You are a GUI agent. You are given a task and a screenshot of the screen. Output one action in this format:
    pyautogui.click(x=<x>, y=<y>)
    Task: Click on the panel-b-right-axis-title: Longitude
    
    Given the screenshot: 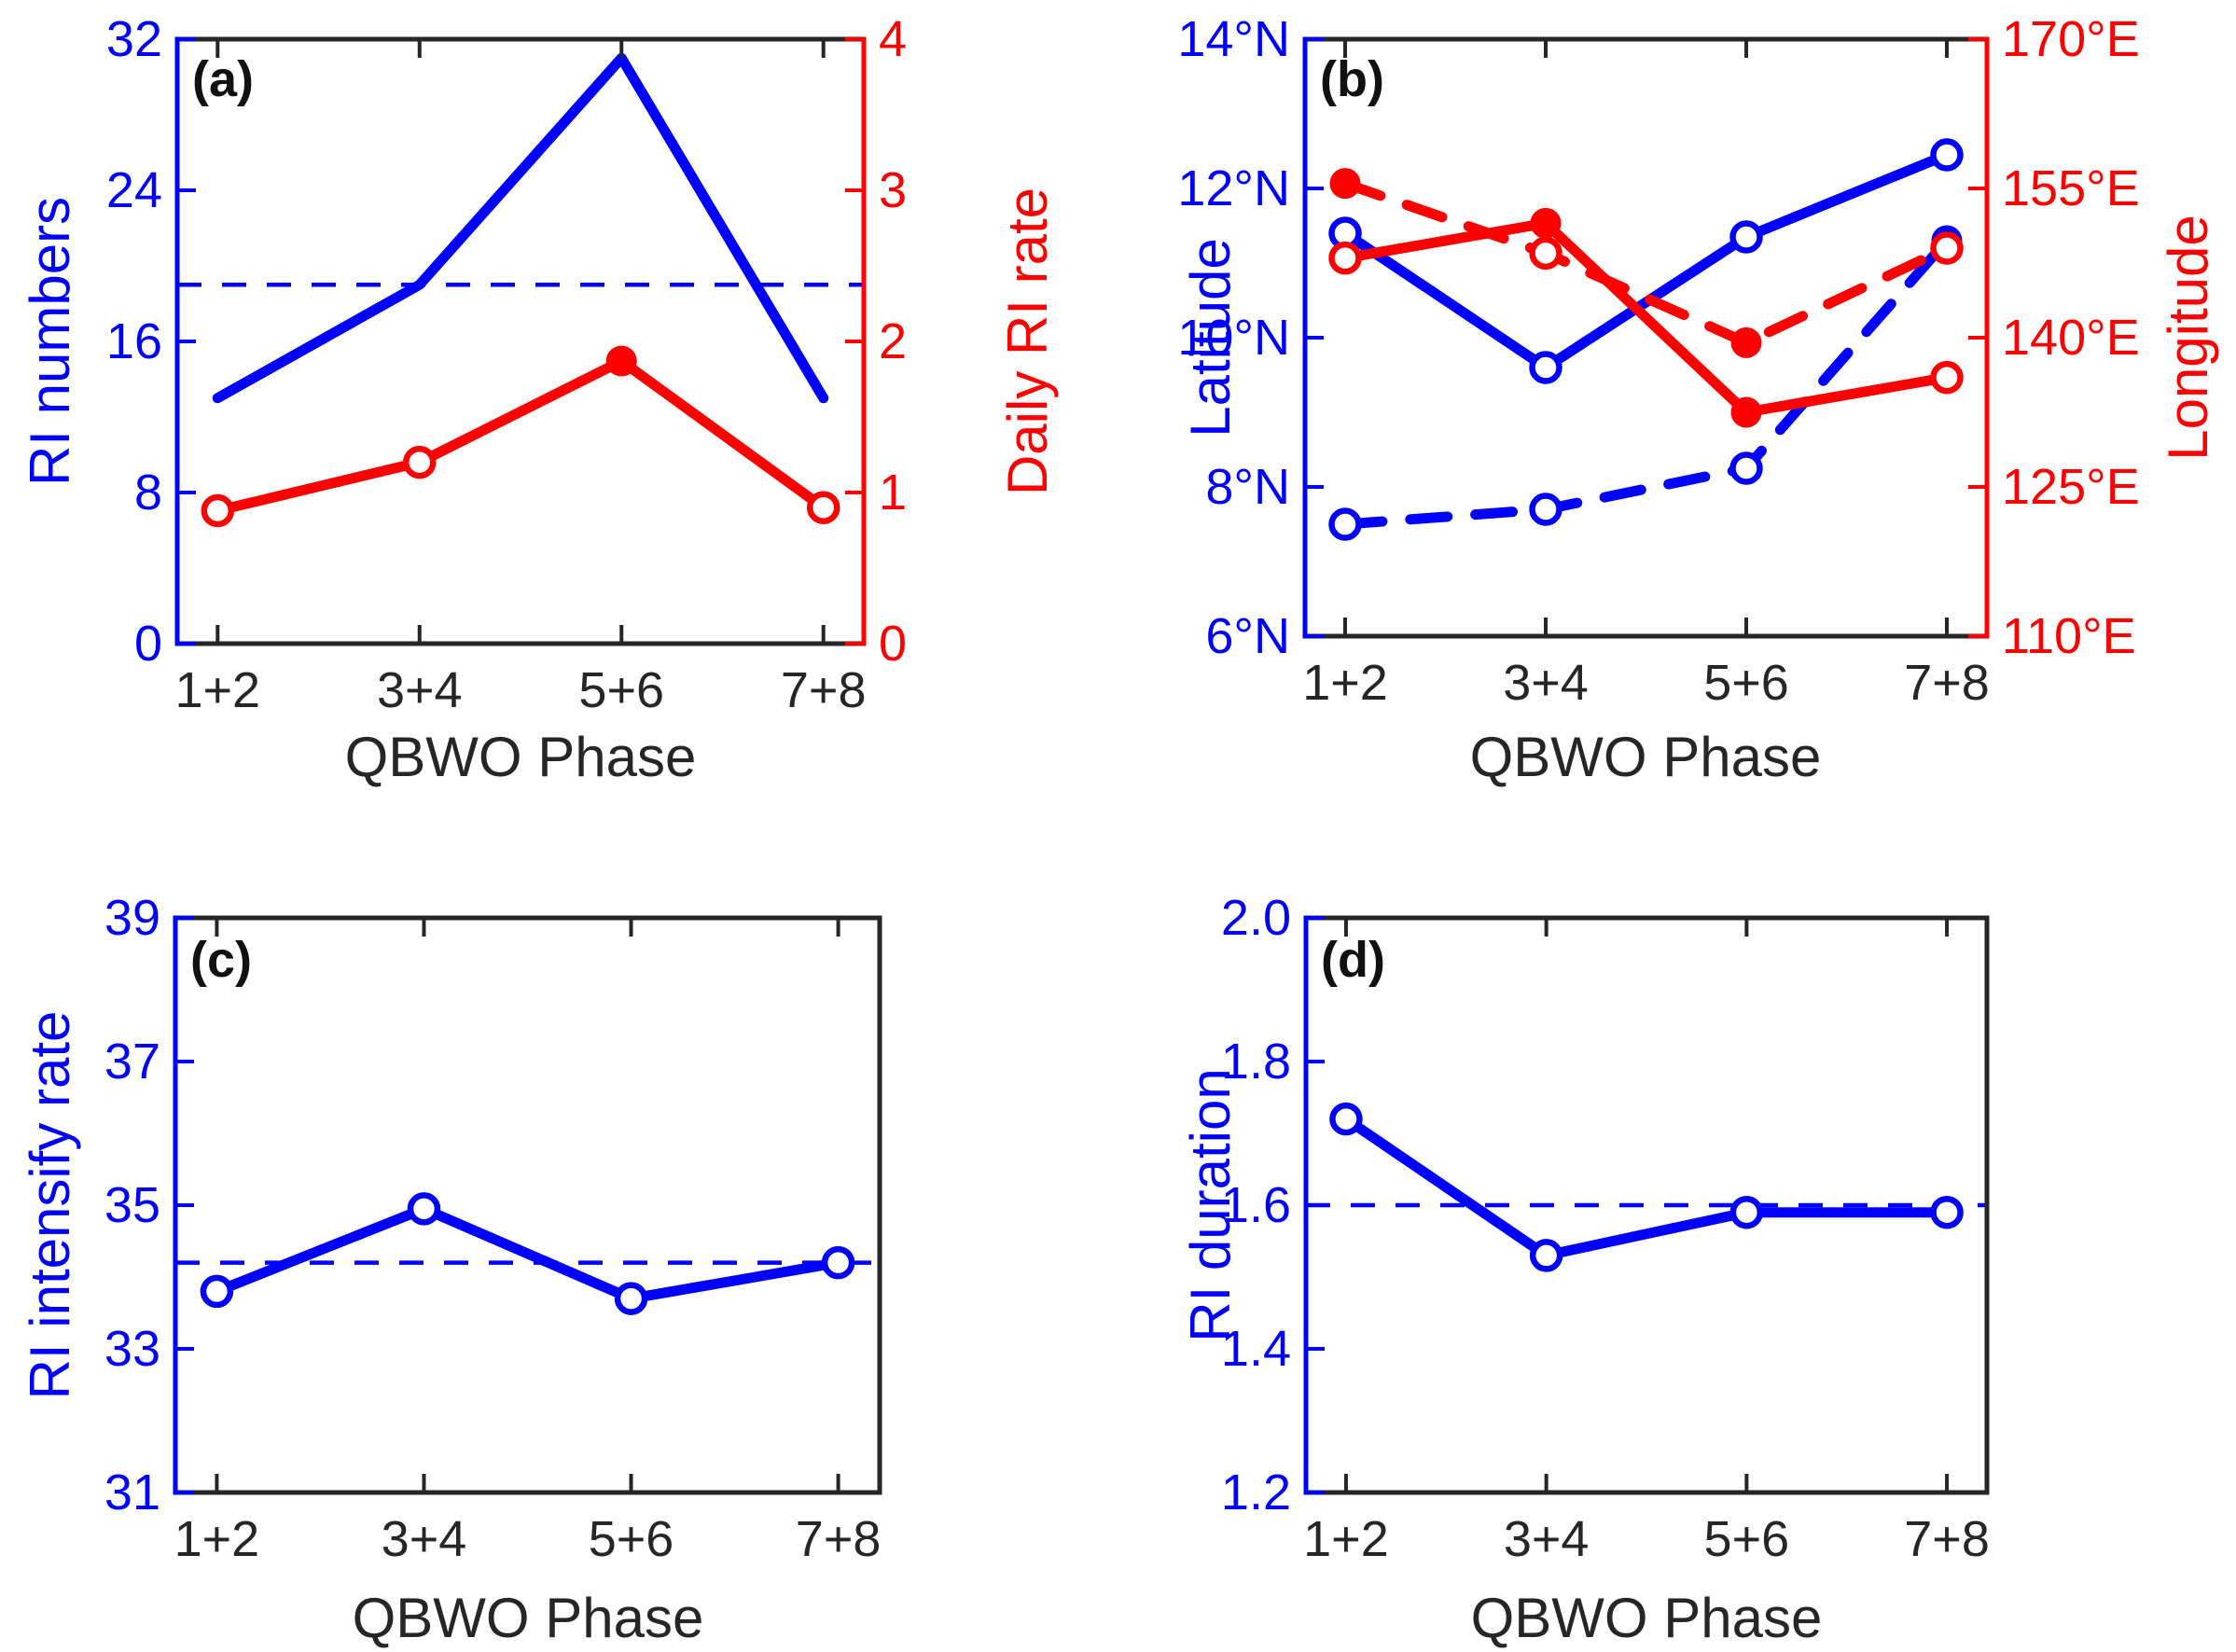 What is the action you would take?
    pyautogui.click(x=2188, y=338)
    